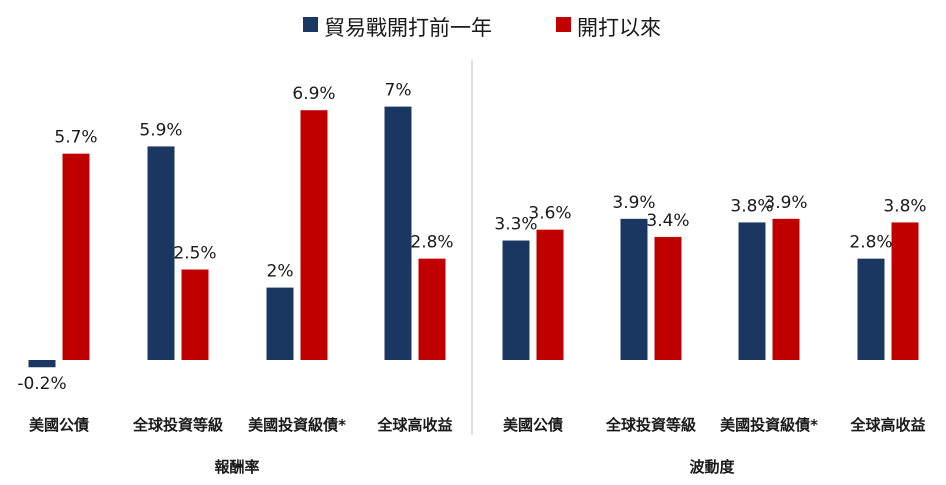  What do you see at coordinates (41, 384) in the screenshot?
I see `value-label-1-1-before: -0.2%` at bounding box center [41, 384].